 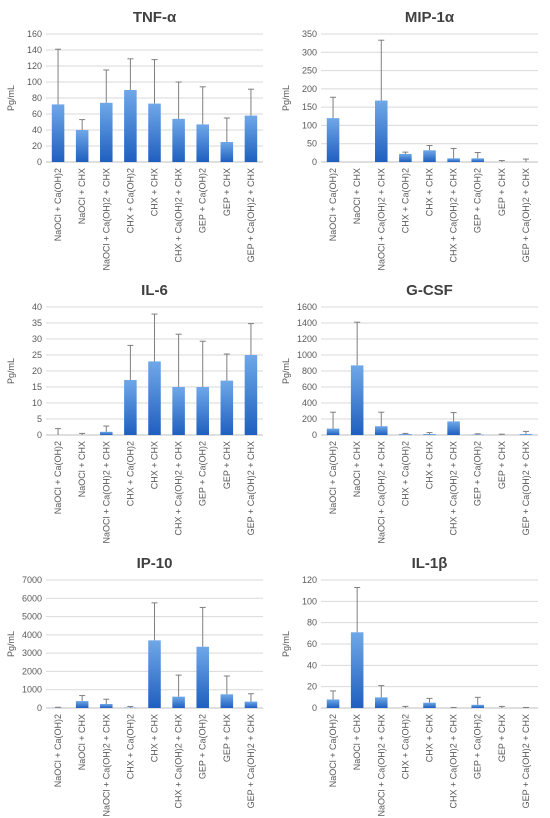 I want to click on y-tick-label: 150, so click(x=309, y=107).